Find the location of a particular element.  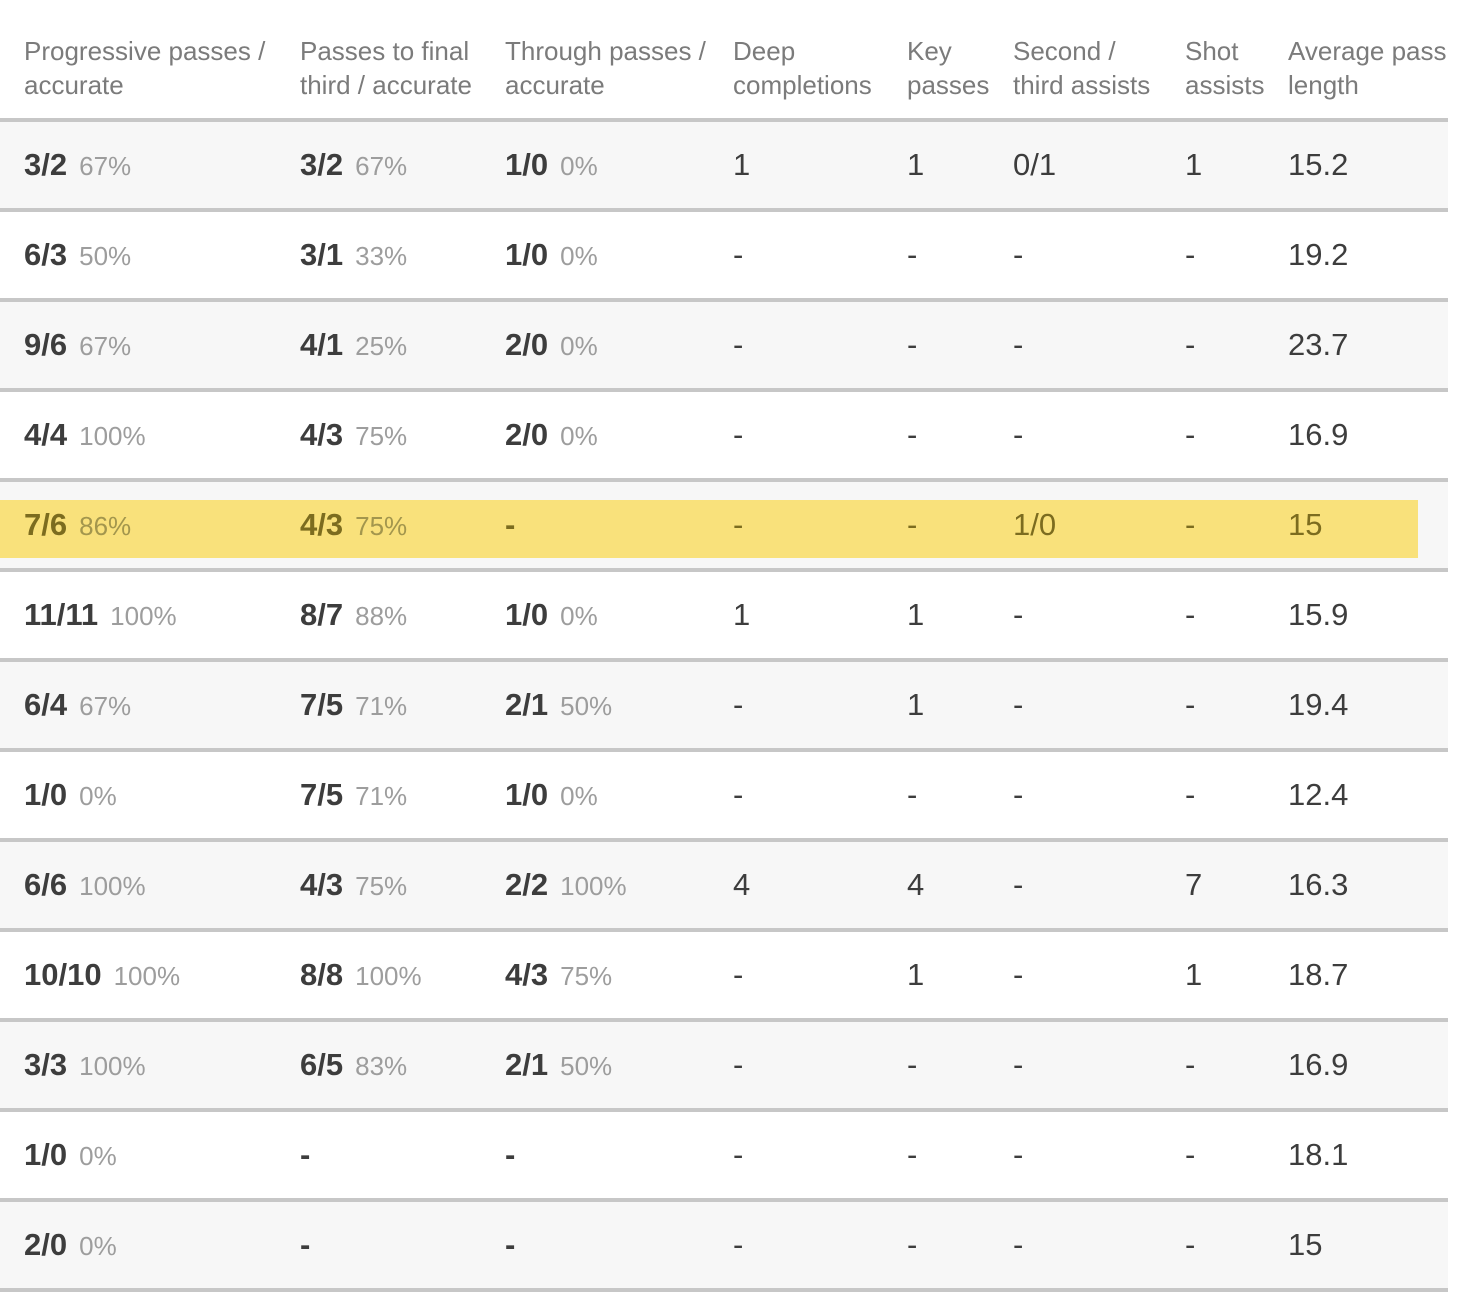

table-row: 1/0 0% 7/5 71% 1/0 0% - - - - 12.4 is located at coordinates (724, 797).